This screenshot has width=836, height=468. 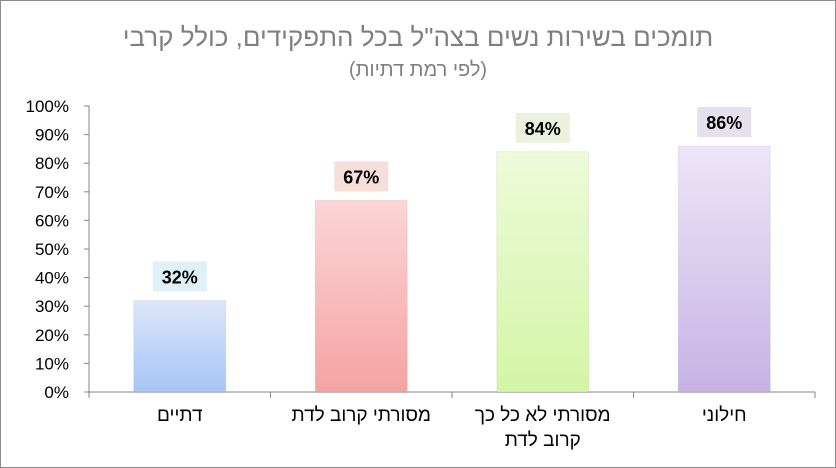 What do you see at coordinates (52, 278) in the screenshot?
I see `y-tick-label: 40%` at bounding box center [52, 278].